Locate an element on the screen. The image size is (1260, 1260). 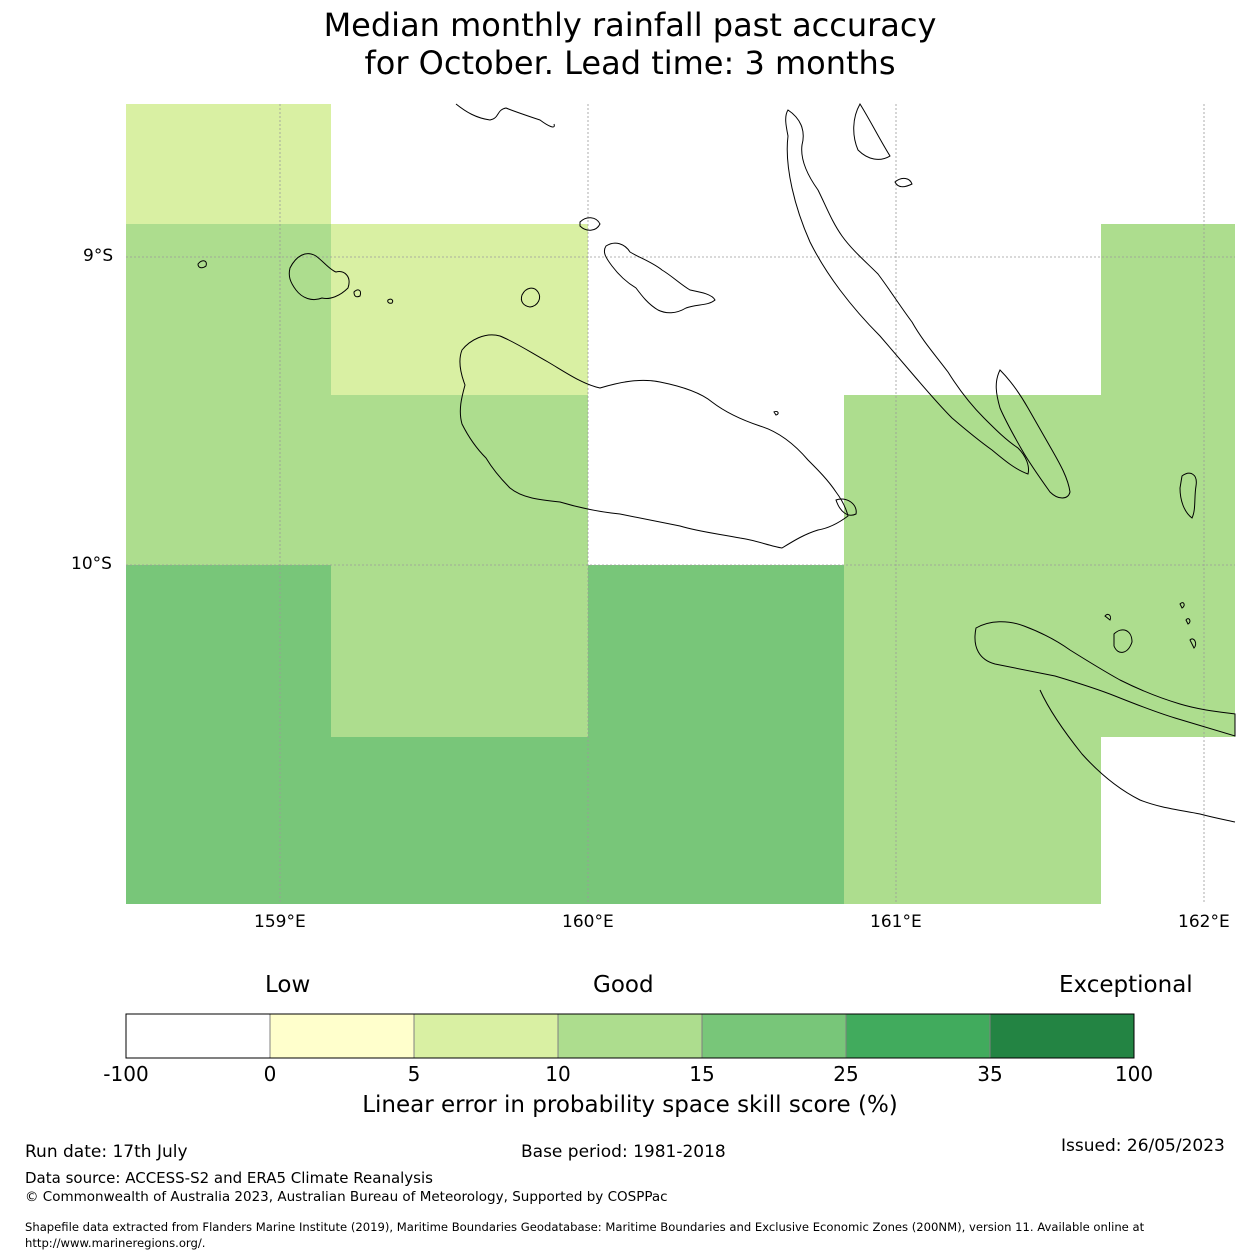
colorbar-tick: 10 is located at coordinates (558, 1074).